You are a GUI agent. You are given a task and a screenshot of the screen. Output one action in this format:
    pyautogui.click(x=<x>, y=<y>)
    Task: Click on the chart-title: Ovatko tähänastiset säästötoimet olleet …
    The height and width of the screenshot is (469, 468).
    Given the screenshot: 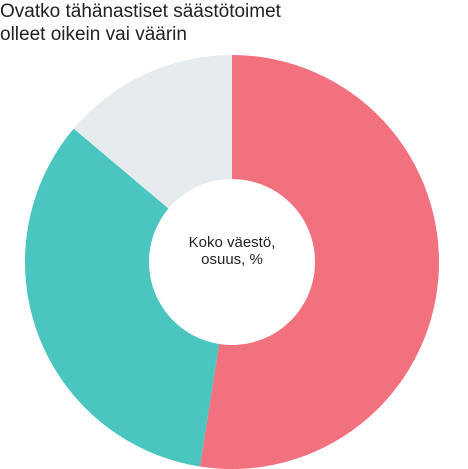 What is the action you would take?
    pyautogui.click(x=140, y=23)
    